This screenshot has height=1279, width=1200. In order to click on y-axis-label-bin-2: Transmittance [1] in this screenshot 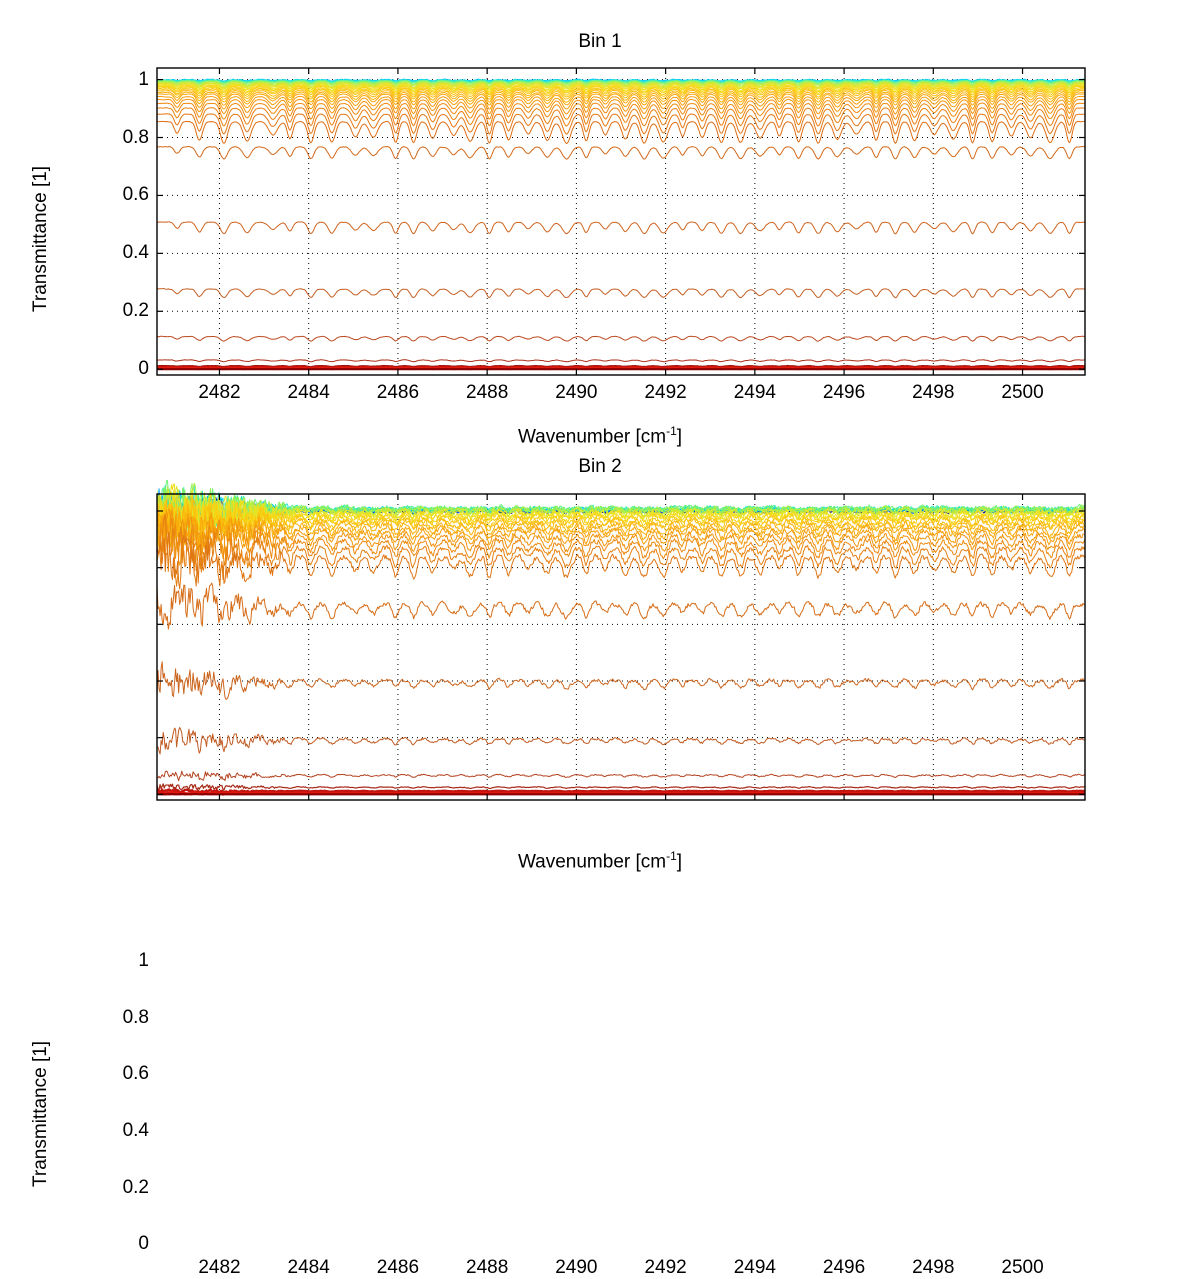, I will do `click(41, 1114)`.